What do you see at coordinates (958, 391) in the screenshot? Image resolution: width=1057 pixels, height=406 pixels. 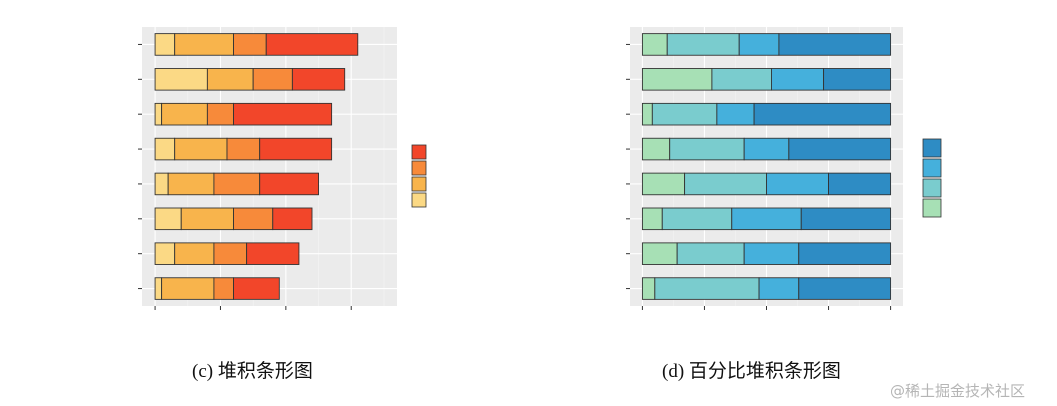 I see `watermark: @稀土掘金技术社区` at bounding box center [958, 391].